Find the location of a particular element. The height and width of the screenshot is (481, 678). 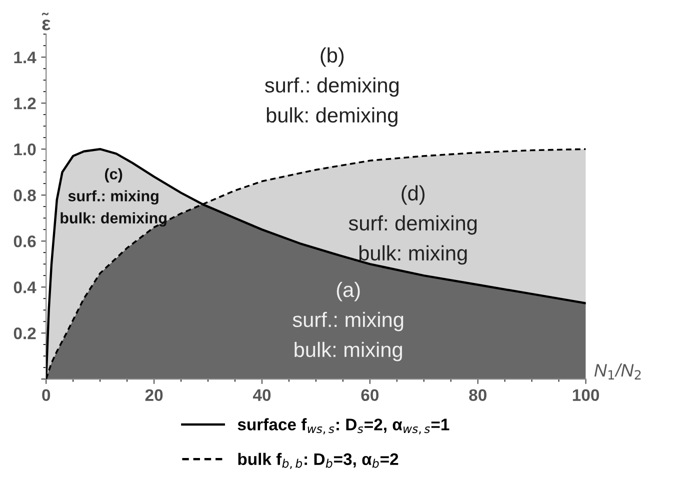

x-axis-title: N$_{1}$/N$_{2}$ is located at coordinates (617, 371).